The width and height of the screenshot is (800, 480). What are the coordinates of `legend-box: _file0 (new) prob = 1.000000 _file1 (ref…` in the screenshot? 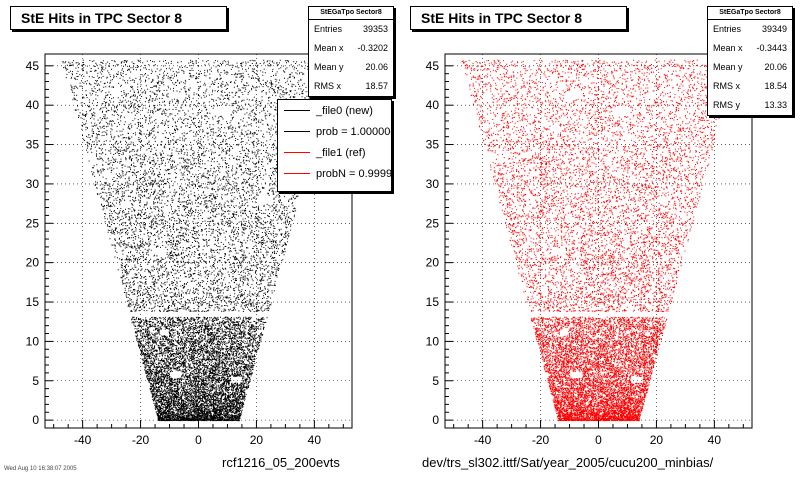 It's located at (334, 145).